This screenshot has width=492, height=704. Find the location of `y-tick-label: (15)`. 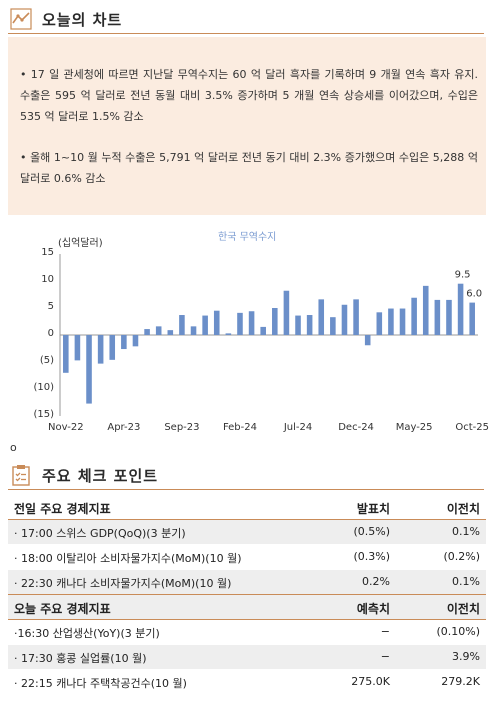

y-tick-label: (15) is located at coordinates (43, 414).